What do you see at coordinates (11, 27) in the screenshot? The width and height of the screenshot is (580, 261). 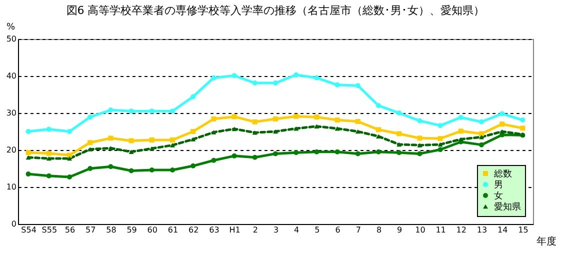 I see `y-axis-title: %` at bounding box center [11, 27].